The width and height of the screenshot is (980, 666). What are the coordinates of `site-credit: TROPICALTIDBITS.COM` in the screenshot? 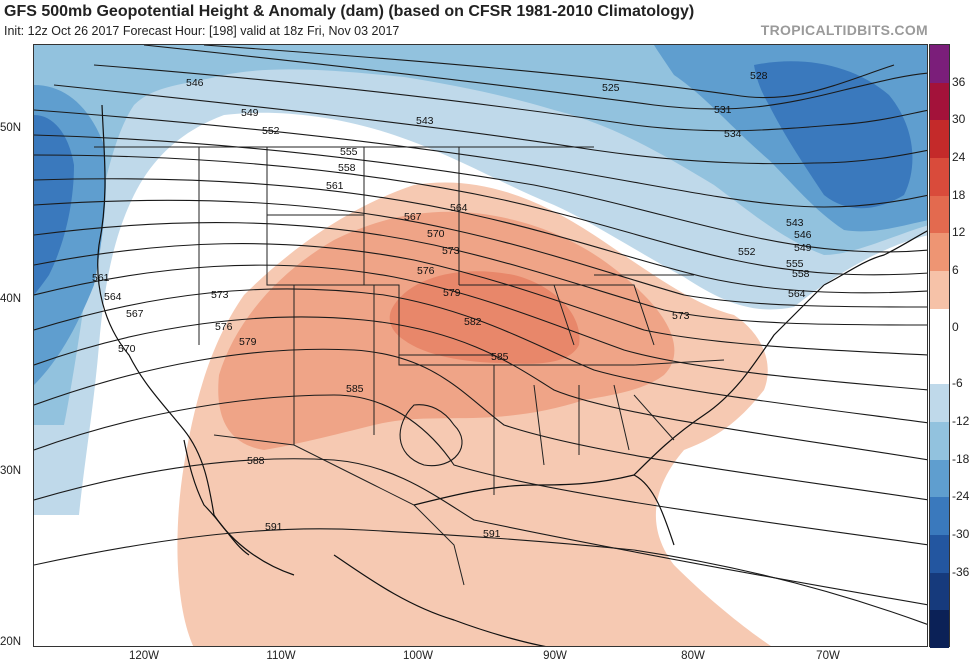 It's located at (844, 30).